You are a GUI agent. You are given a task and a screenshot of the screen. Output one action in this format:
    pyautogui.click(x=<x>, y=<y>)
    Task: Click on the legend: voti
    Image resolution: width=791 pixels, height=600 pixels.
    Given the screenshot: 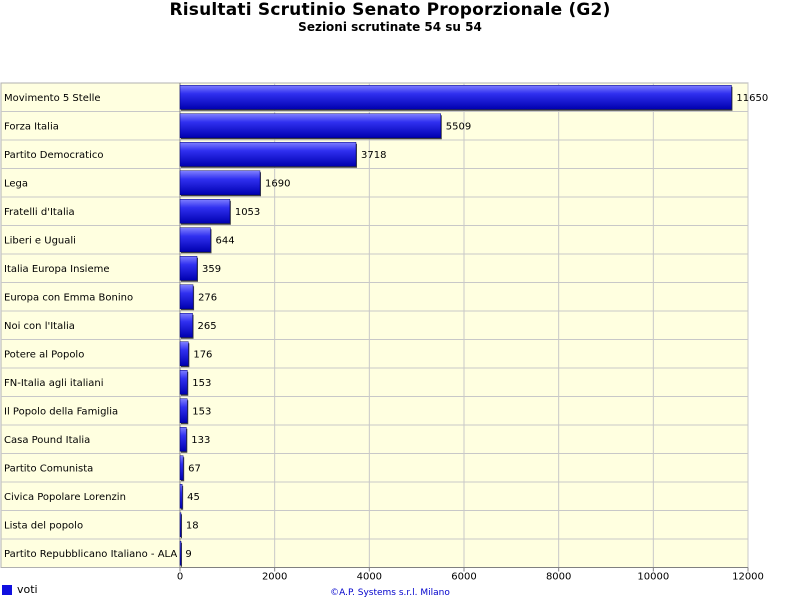 What is the action you would take?
    pyautogui.click(x=20, y=589)
    